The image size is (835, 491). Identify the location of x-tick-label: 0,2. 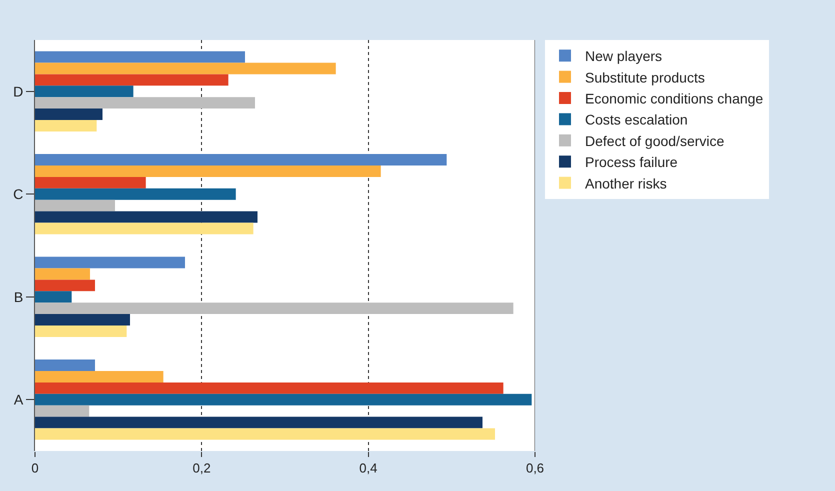
(201, 468).